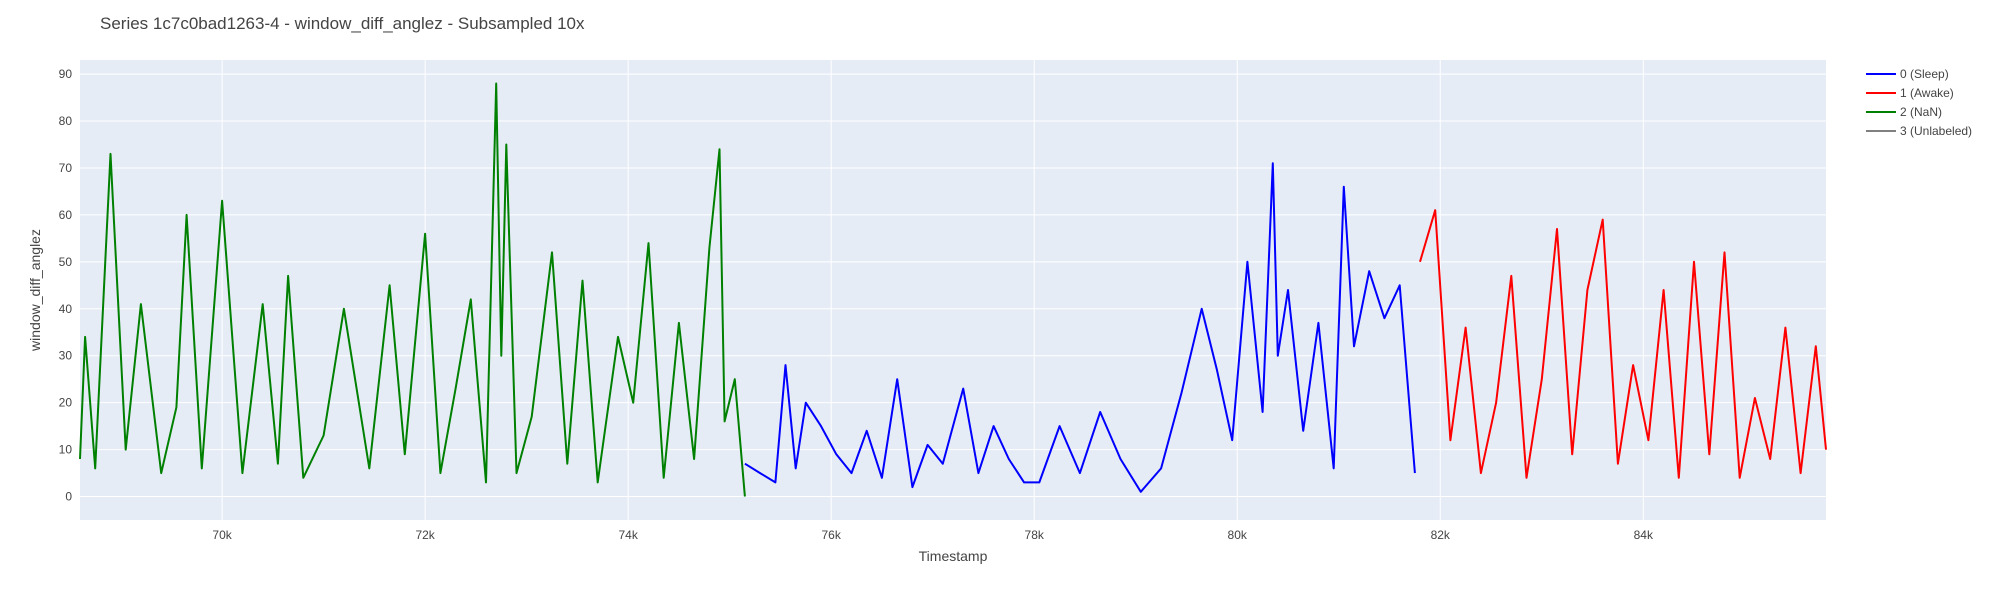 The width and height of the screenshot is (2000, 600). Describe the element at coordinates (66, 121) in the screenshot. I see `y-tick-label: 80` at that location.